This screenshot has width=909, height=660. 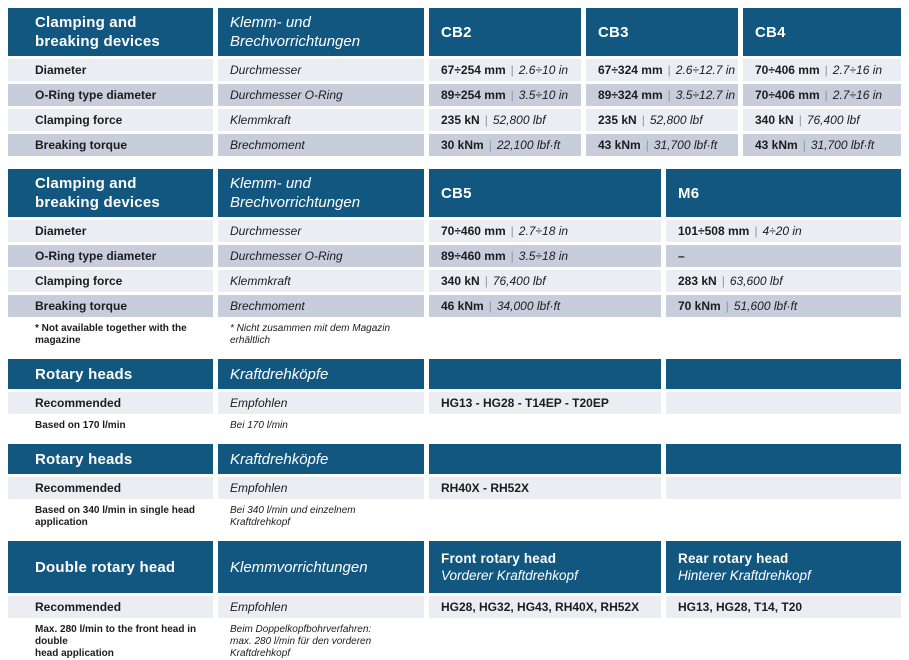 I want to click on table-title-de: Klemm- und Brechvorrichtungen, so click(x=321, y=32).